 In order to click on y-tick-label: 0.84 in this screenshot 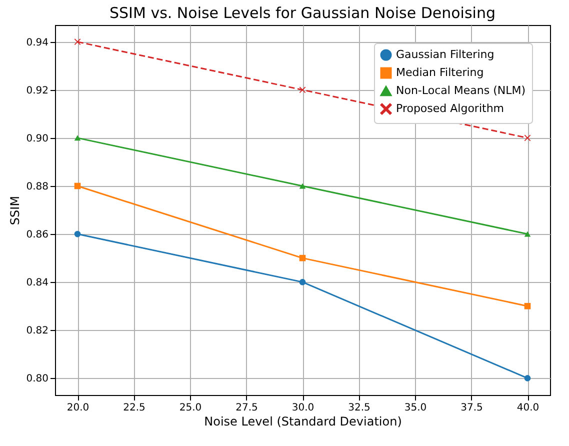, I will do `click(37, 283)`.